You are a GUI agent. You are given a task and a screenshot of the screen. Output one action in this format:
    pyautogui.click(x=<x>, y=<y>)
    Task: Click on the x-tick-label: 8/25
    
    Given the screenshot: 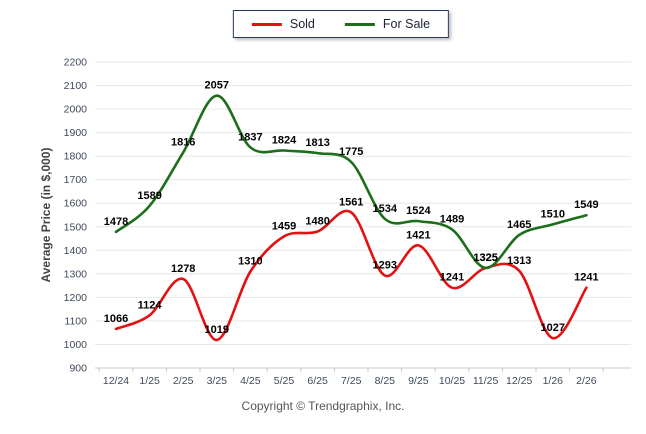 What is the action you would take?
    pyautogui.click(x=385, y=381)
    